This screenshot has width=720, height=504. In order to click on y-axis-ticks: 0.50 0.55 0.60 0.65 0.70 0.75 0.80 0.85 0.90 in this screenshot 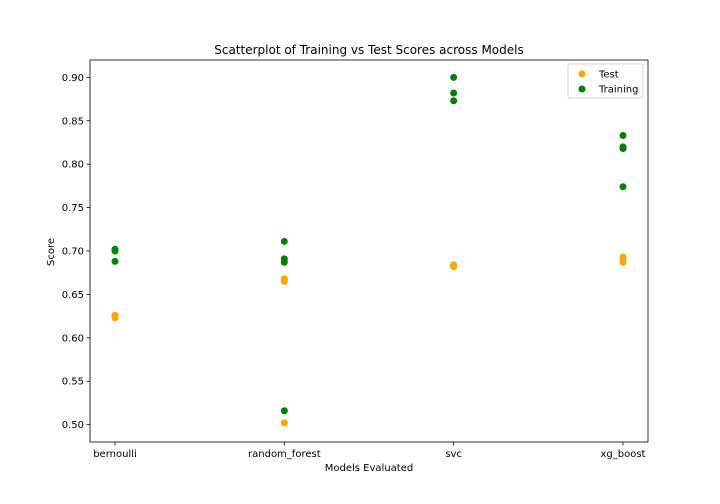, I will do `click(76, 252)`.